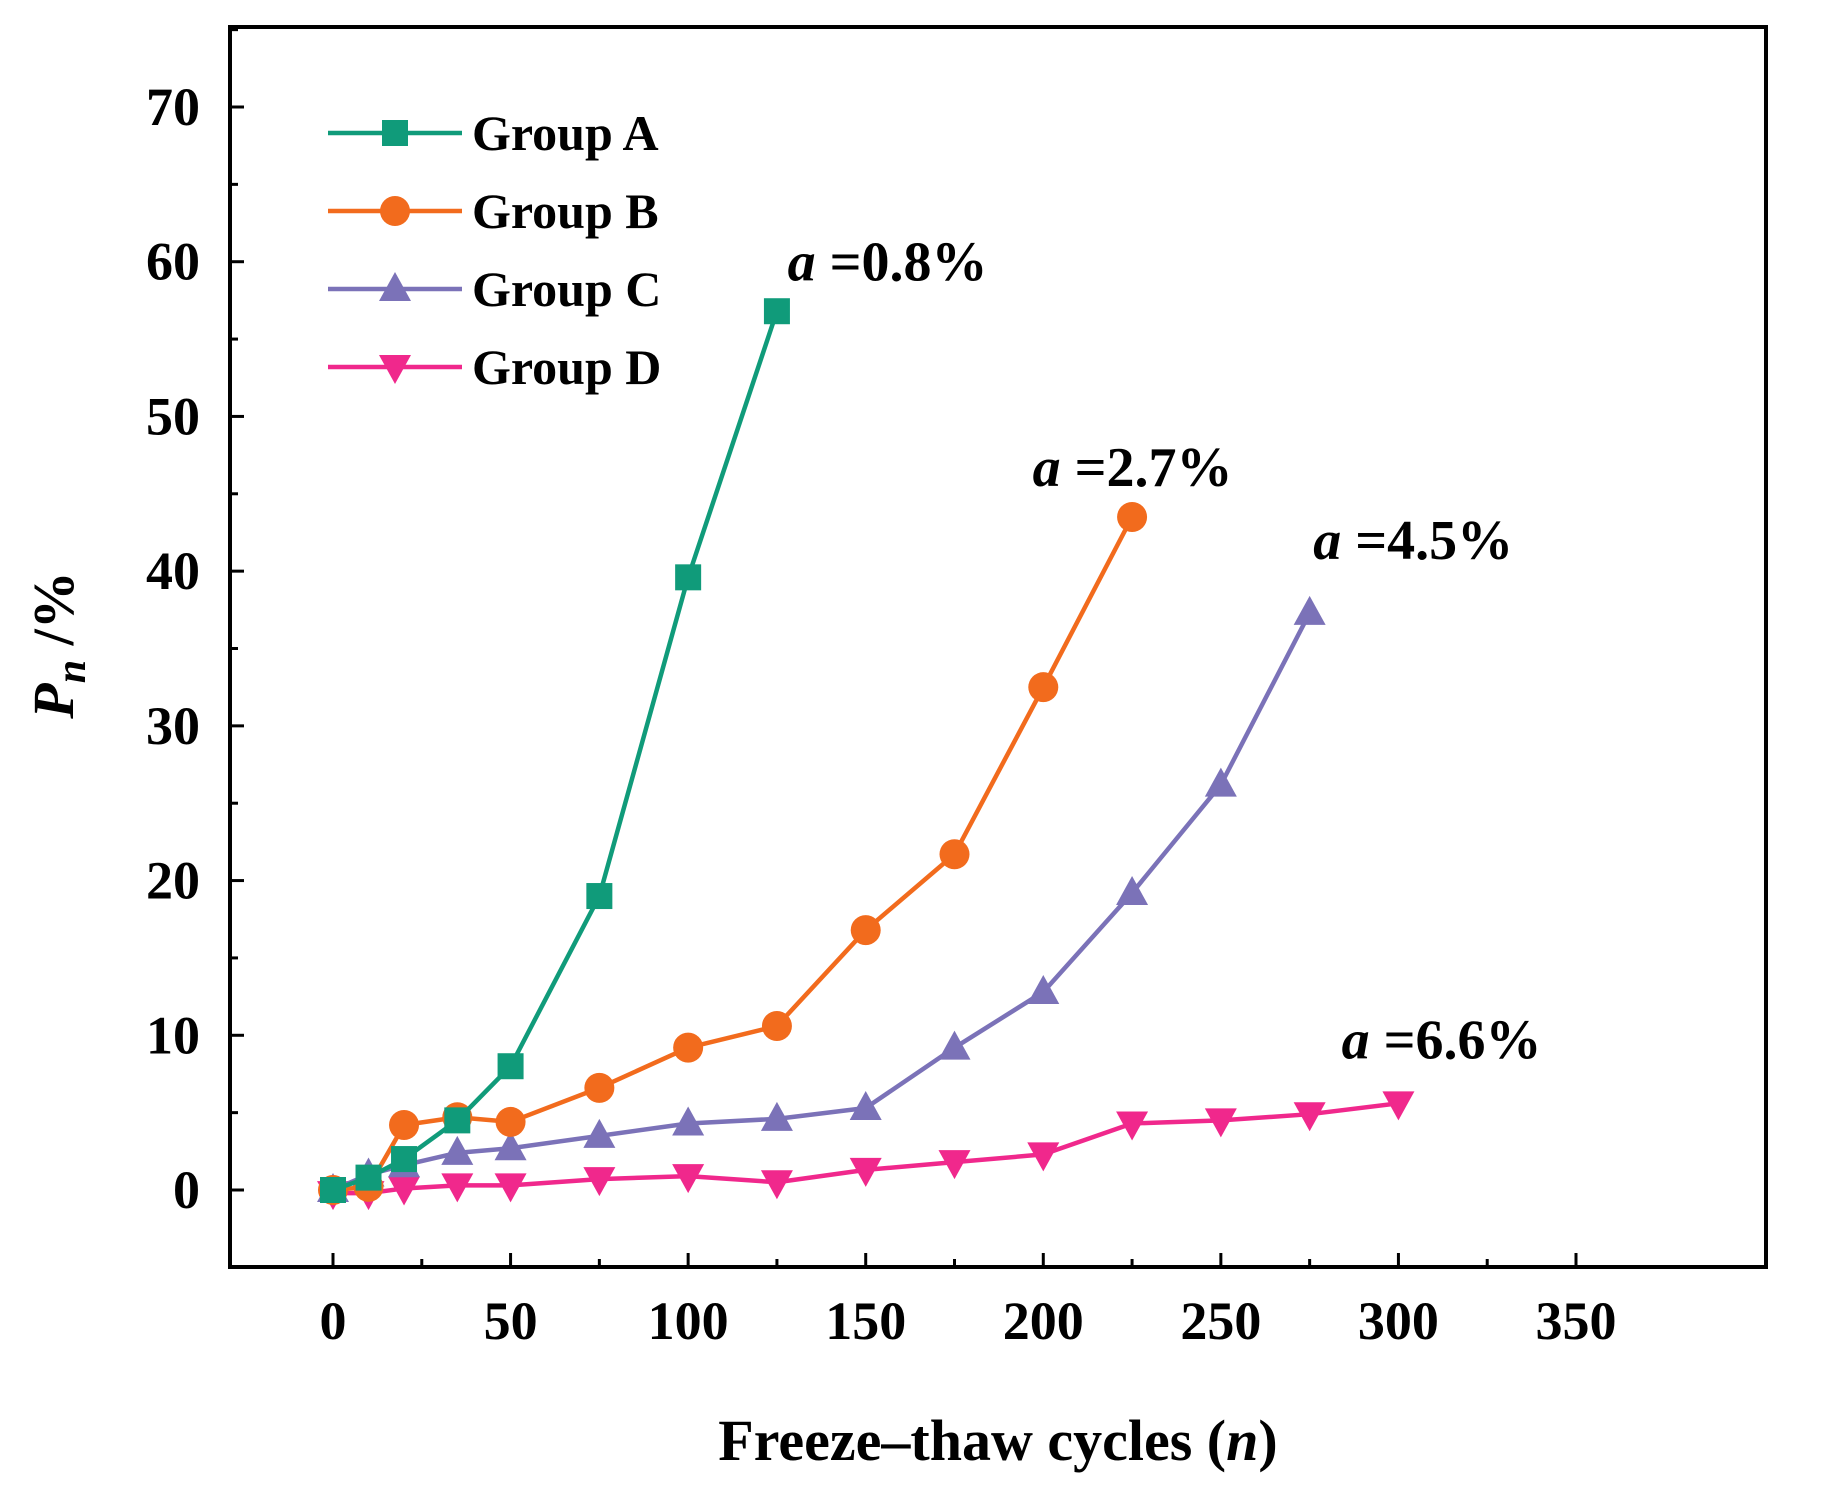 The width and height of the screenshot is (1826, 1497). I want to click on annotation-label: a =2.7%, so click(1133, 468).